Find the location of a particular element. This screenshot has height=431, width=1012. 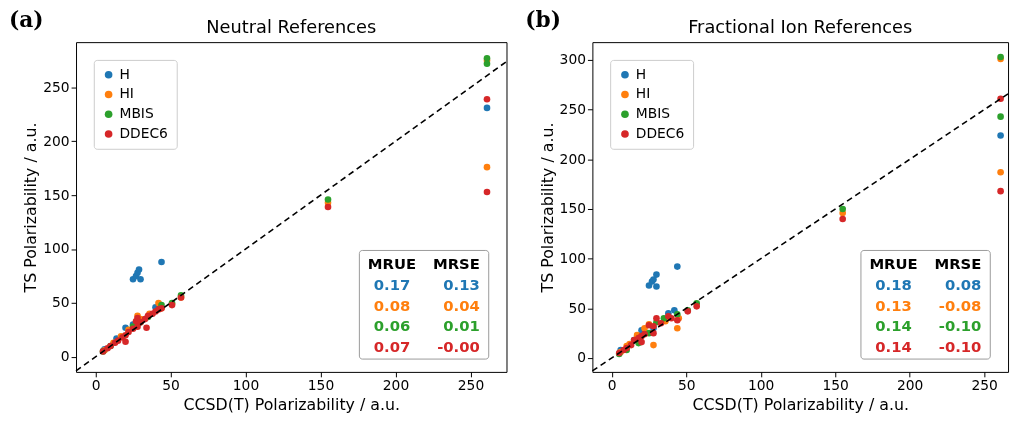

annotation: -0.00 is located at coordinates (458, 347).